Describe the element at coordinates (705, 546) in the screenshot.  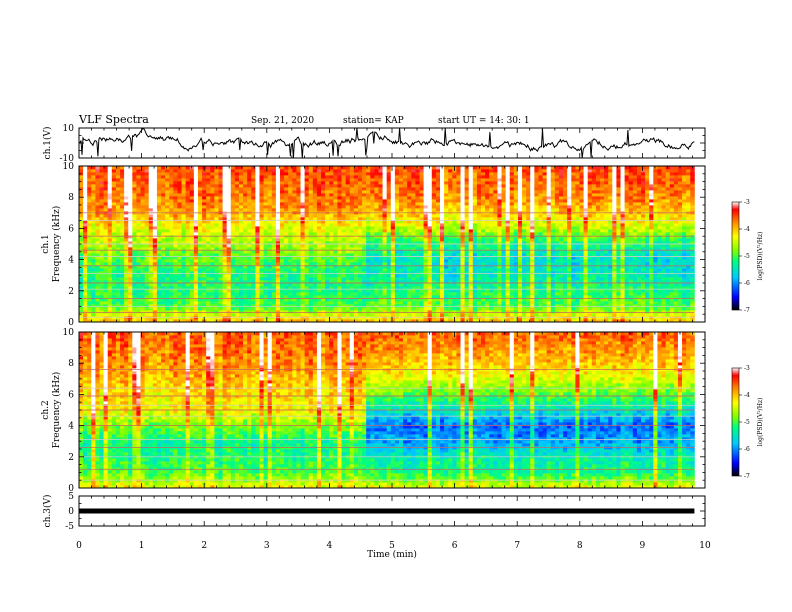
I see `time-tick-label: 10` at that location.